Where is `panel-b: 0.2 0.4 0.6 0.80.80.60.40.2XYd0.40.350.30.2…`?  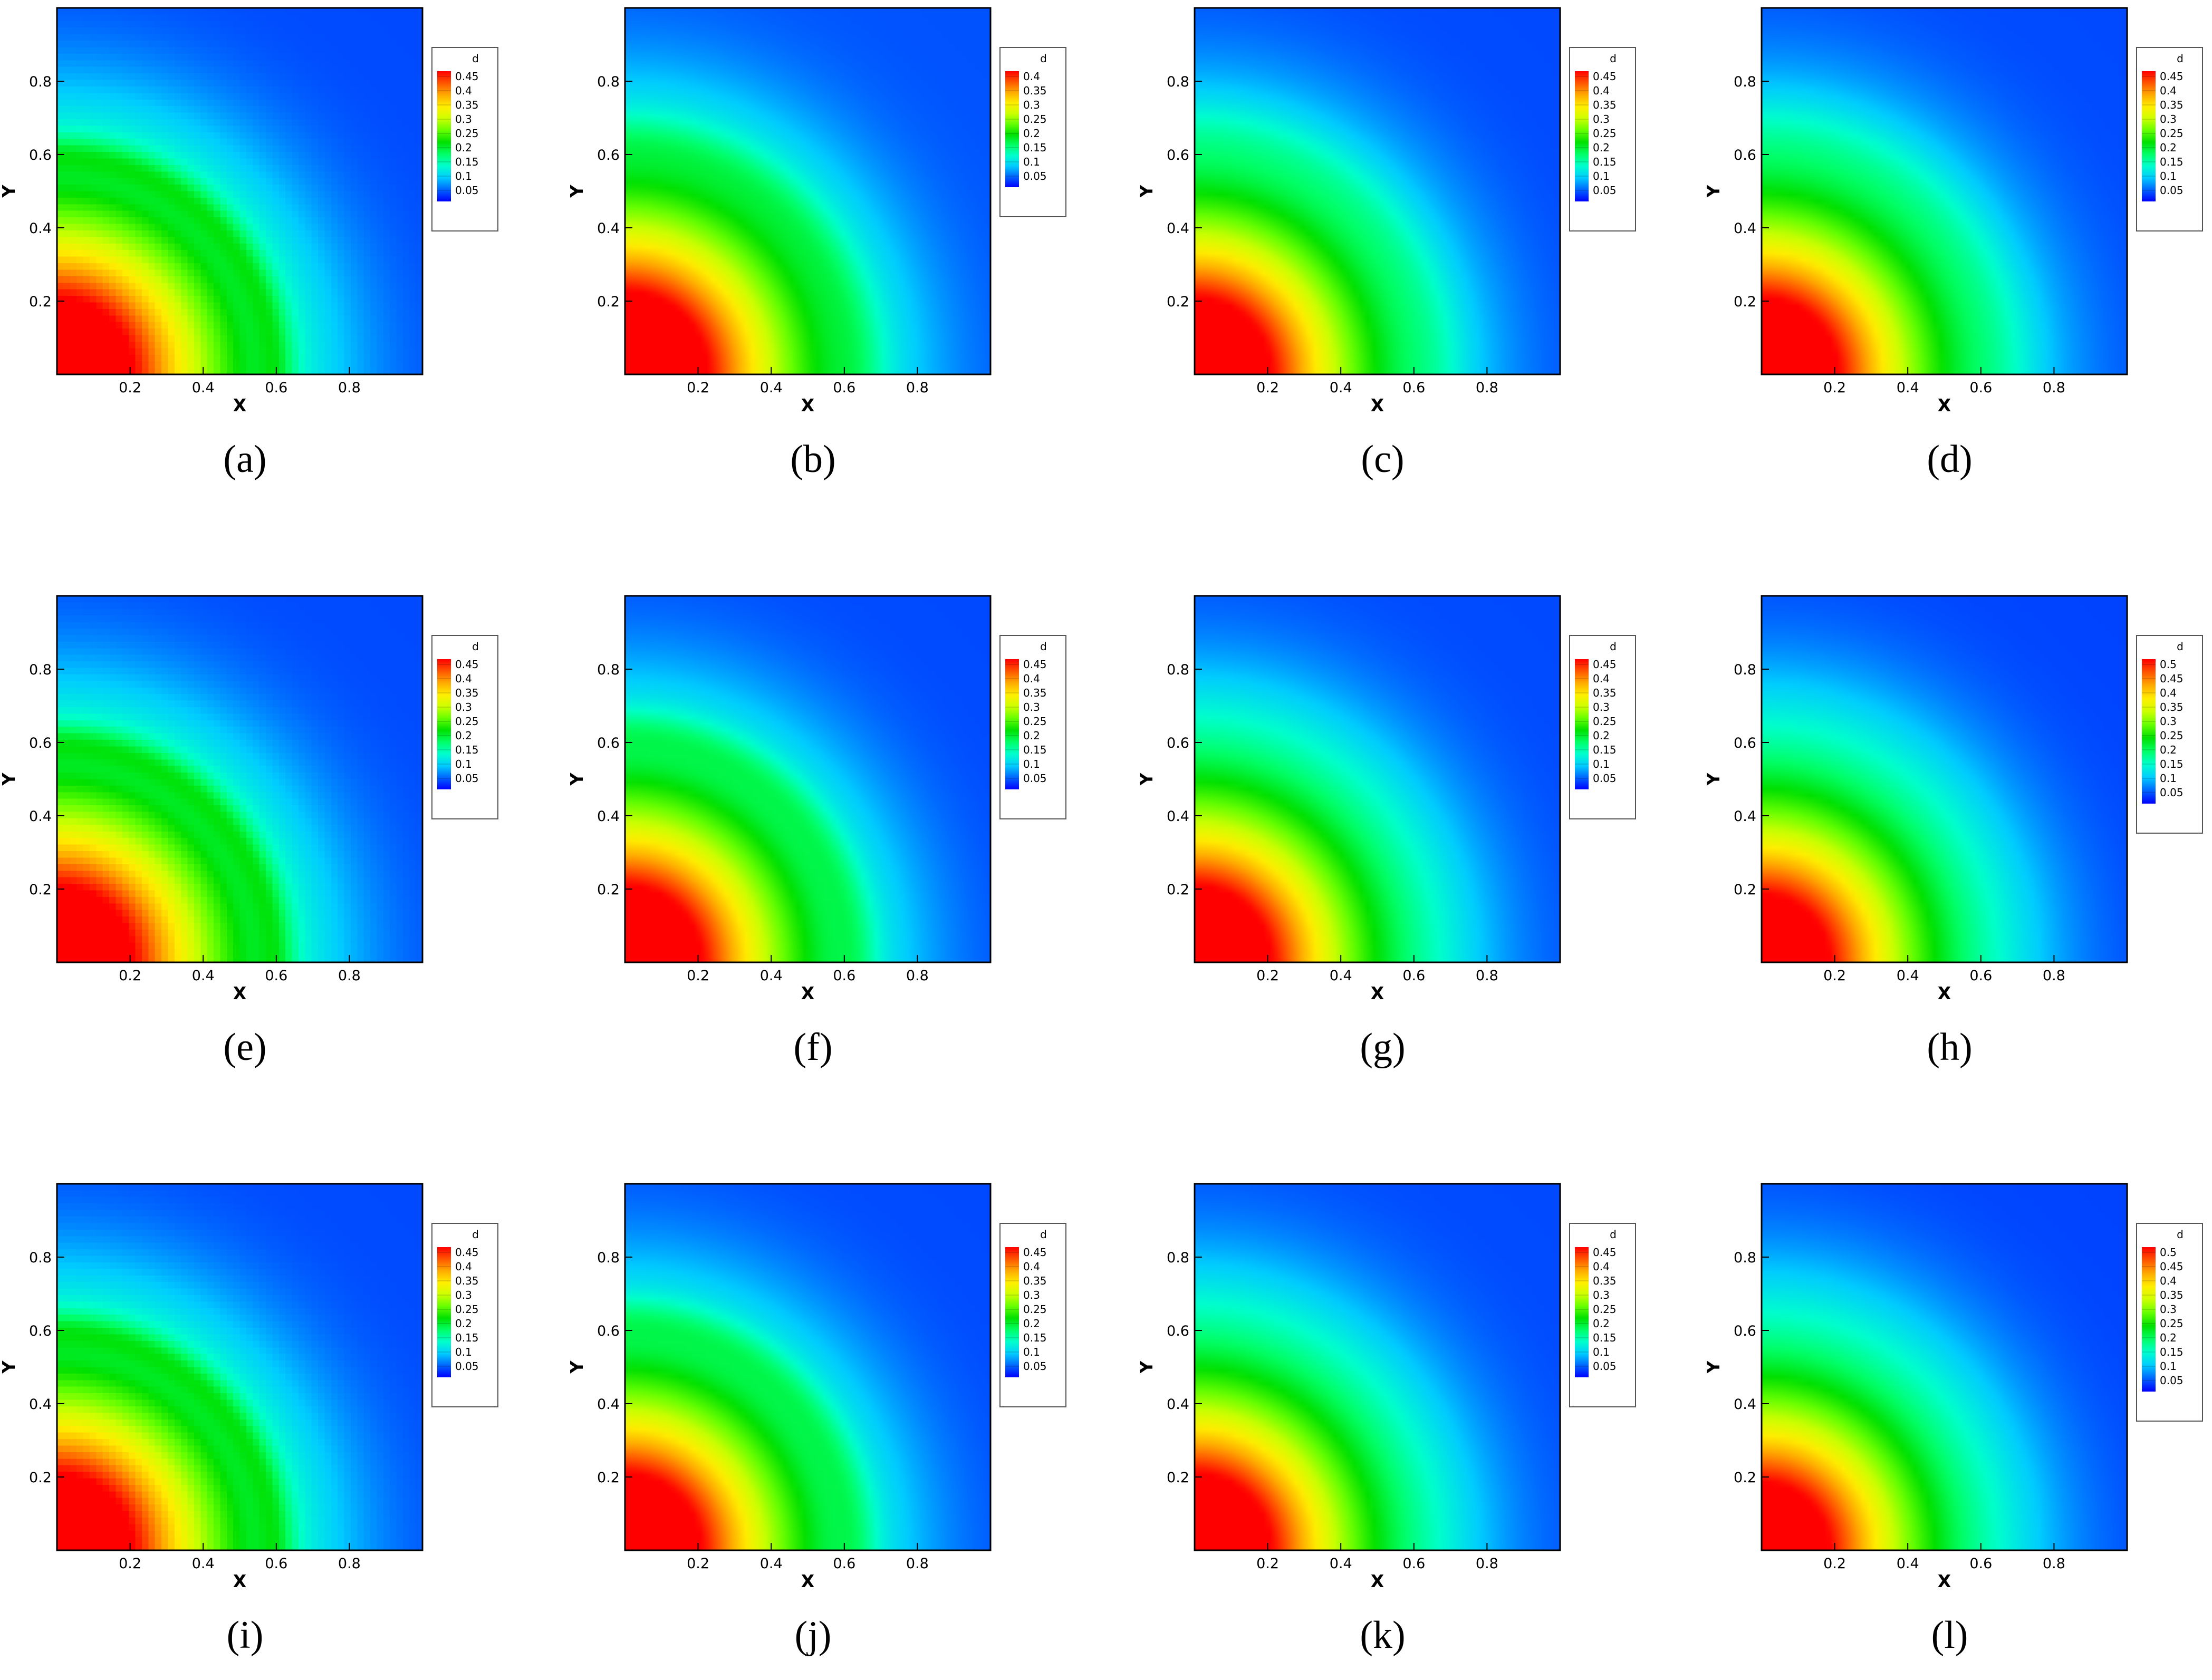 panel-b: 0.2 0.4 0.6 0.80.80.60.40.2XYd0.40.350.30.2… is located at coordinates (816, 244).